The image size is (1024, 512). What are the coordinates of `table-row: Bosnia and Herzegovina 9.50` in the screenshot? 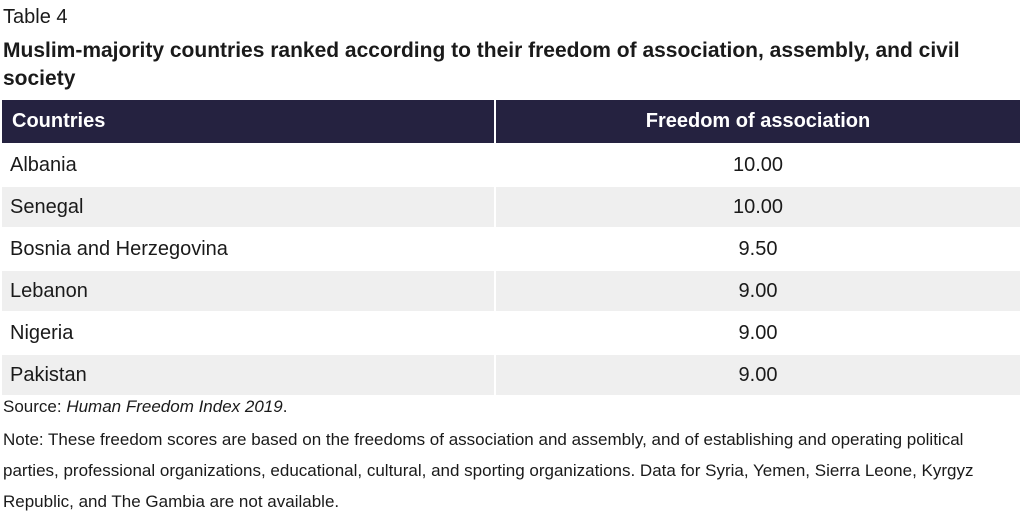 It's located at (511, 248).